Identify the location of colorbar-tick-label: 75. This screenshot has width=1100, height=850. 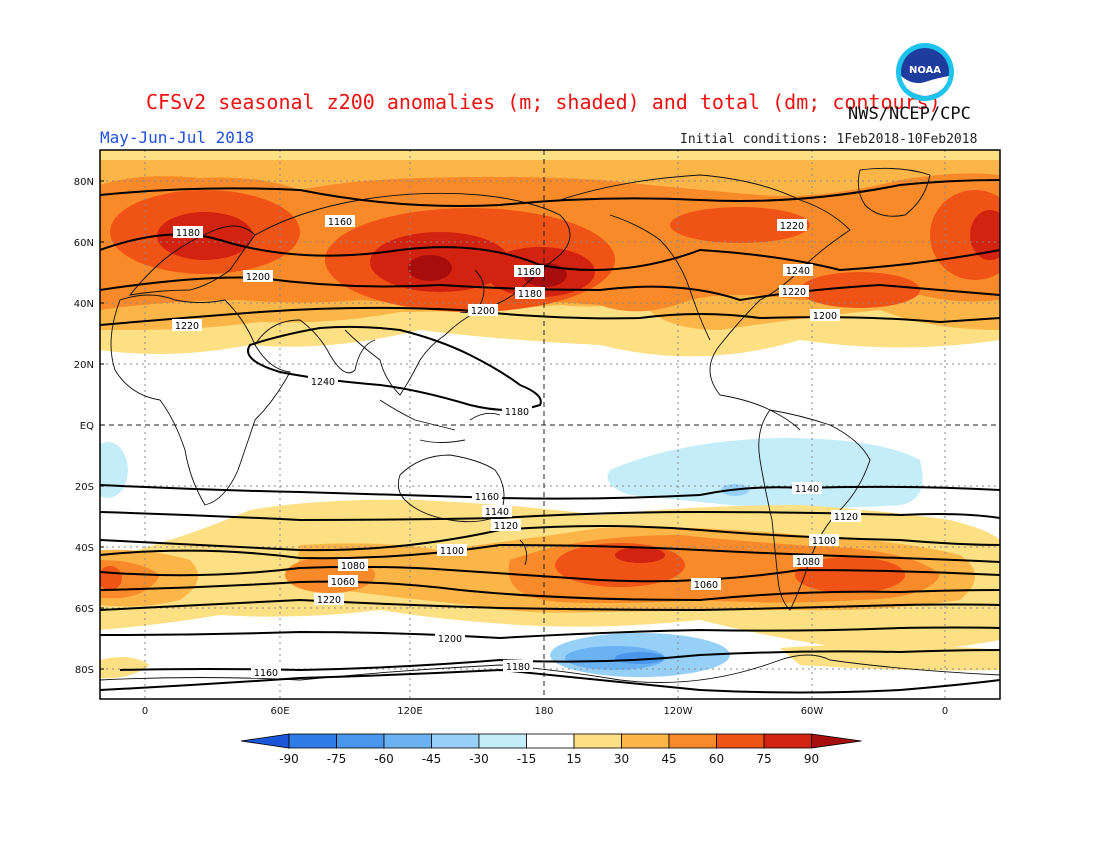
(764, 759).